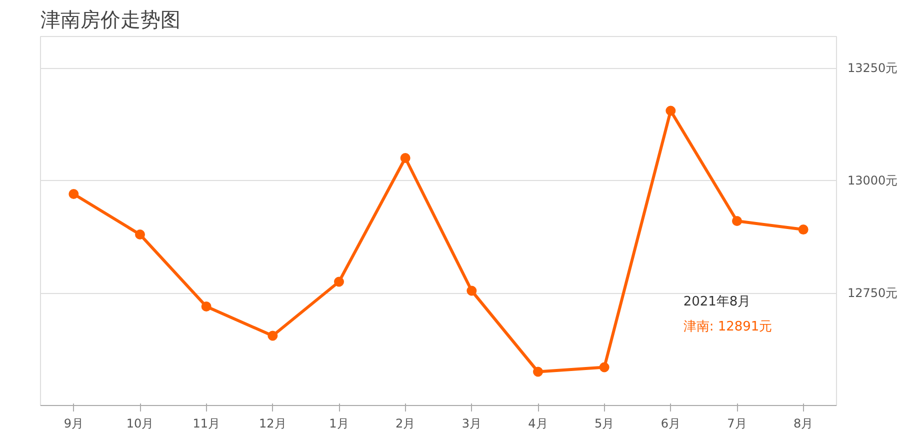 Image resolution: width=900 pixels, height=433 pixels. Describe the element at coordinates (272, 423) in the screenshot. I see `x-tick-label: 12月` at that location.